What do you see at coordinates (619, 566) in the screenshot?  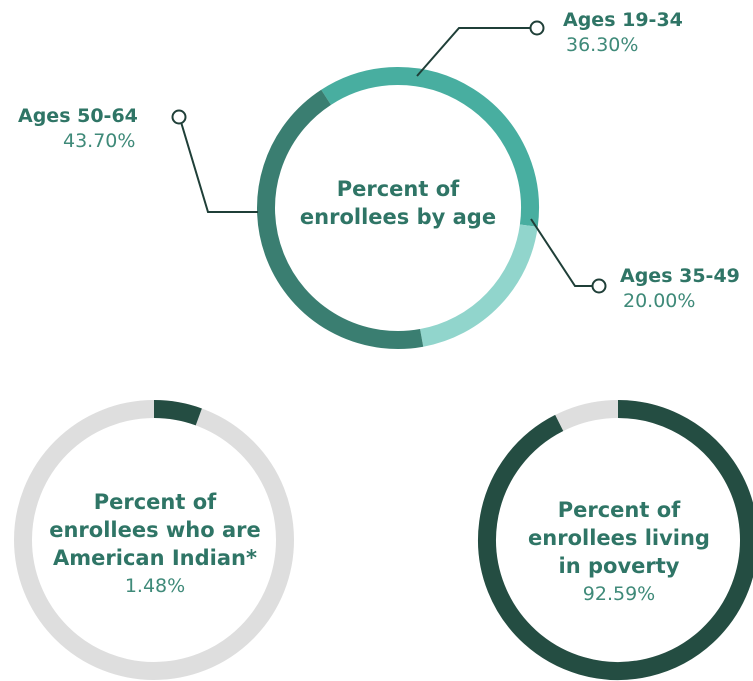 I see `pov-title-line-3: in poverty` at bounding box center [619, 566].